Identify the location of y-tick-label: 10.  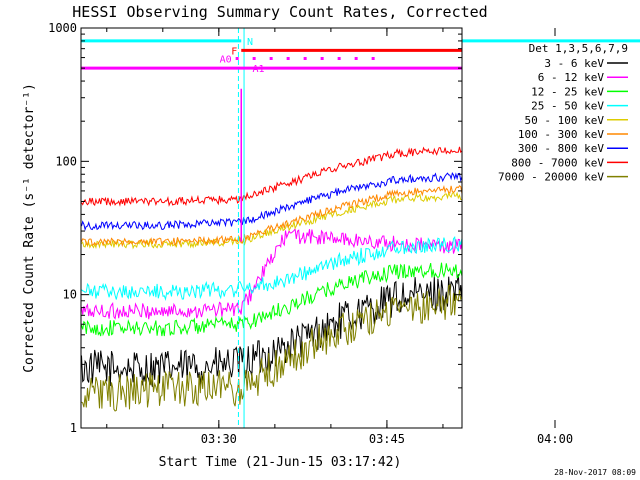
(70, 295).